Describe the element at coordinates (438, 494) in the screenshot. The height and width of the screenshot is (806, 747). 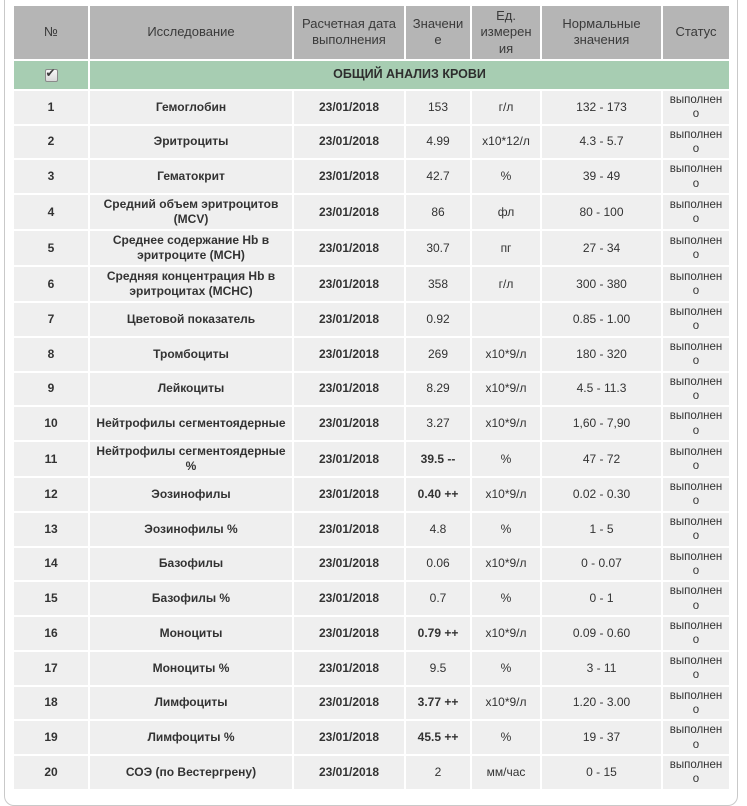
I see `result-value: 0.40 ++` at that location.